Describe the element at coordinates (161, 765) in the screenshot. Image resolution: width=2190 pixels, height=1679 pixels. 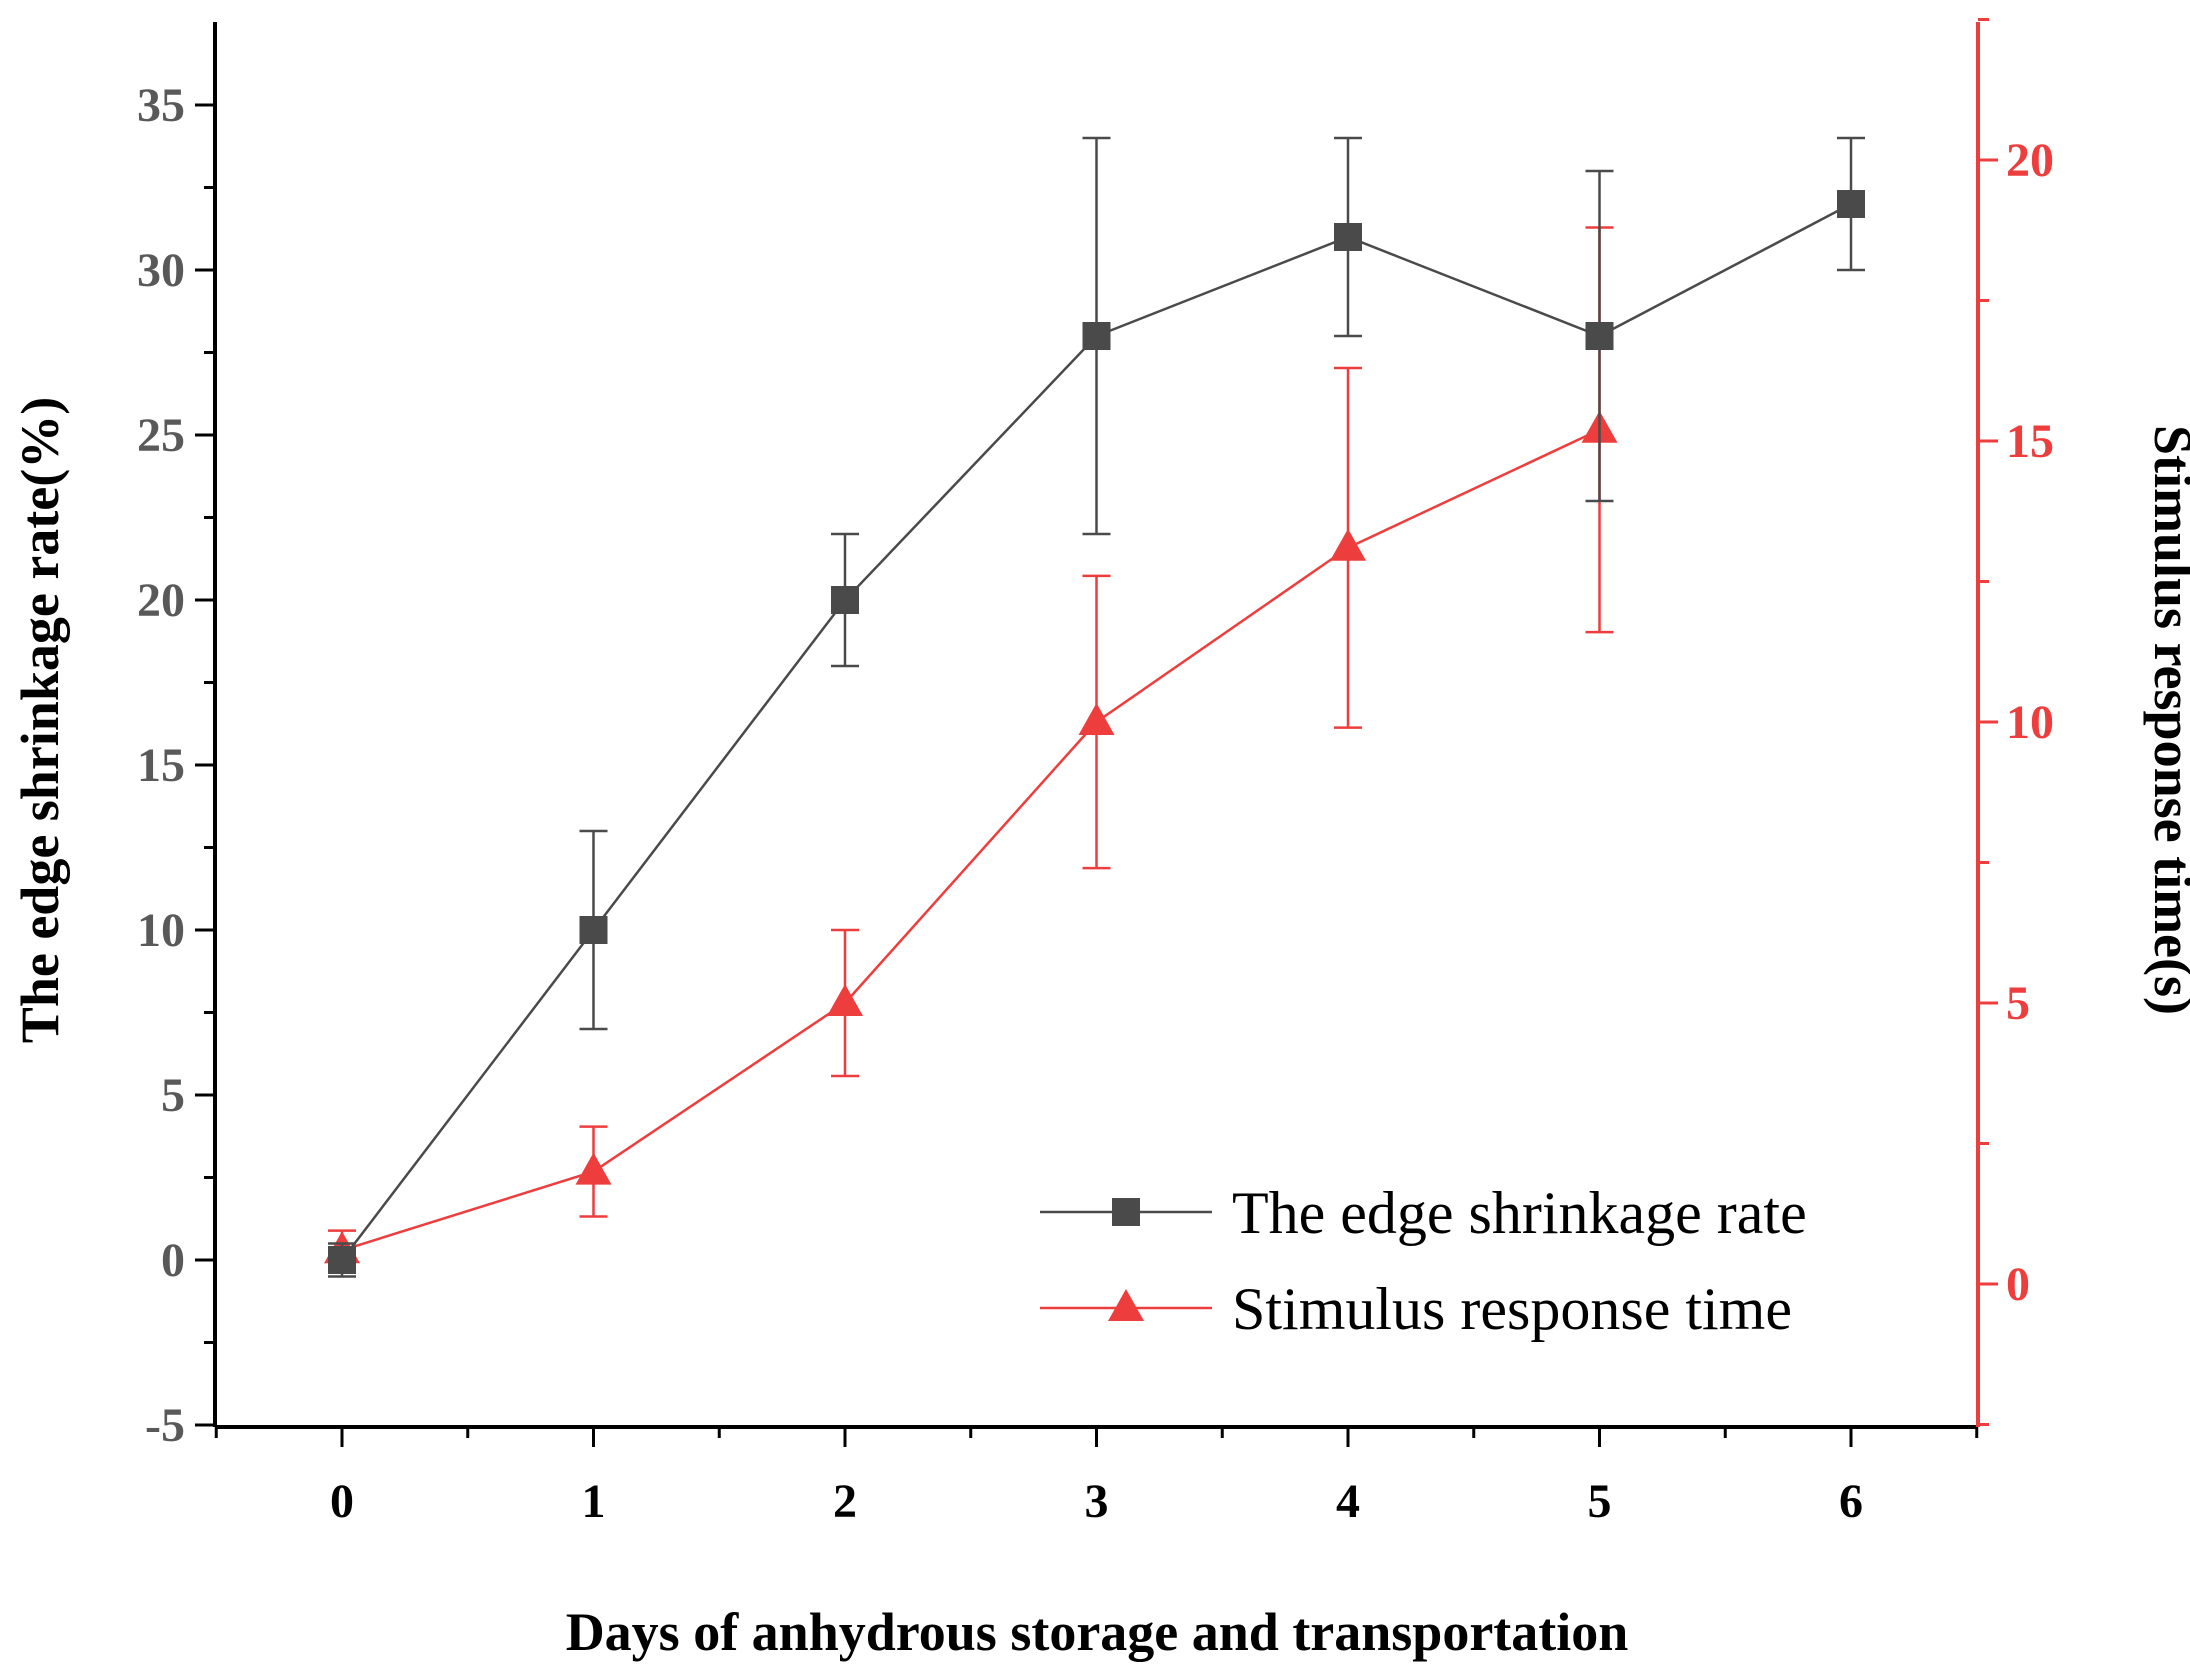
I see `left-tick-label: 15` at that location.